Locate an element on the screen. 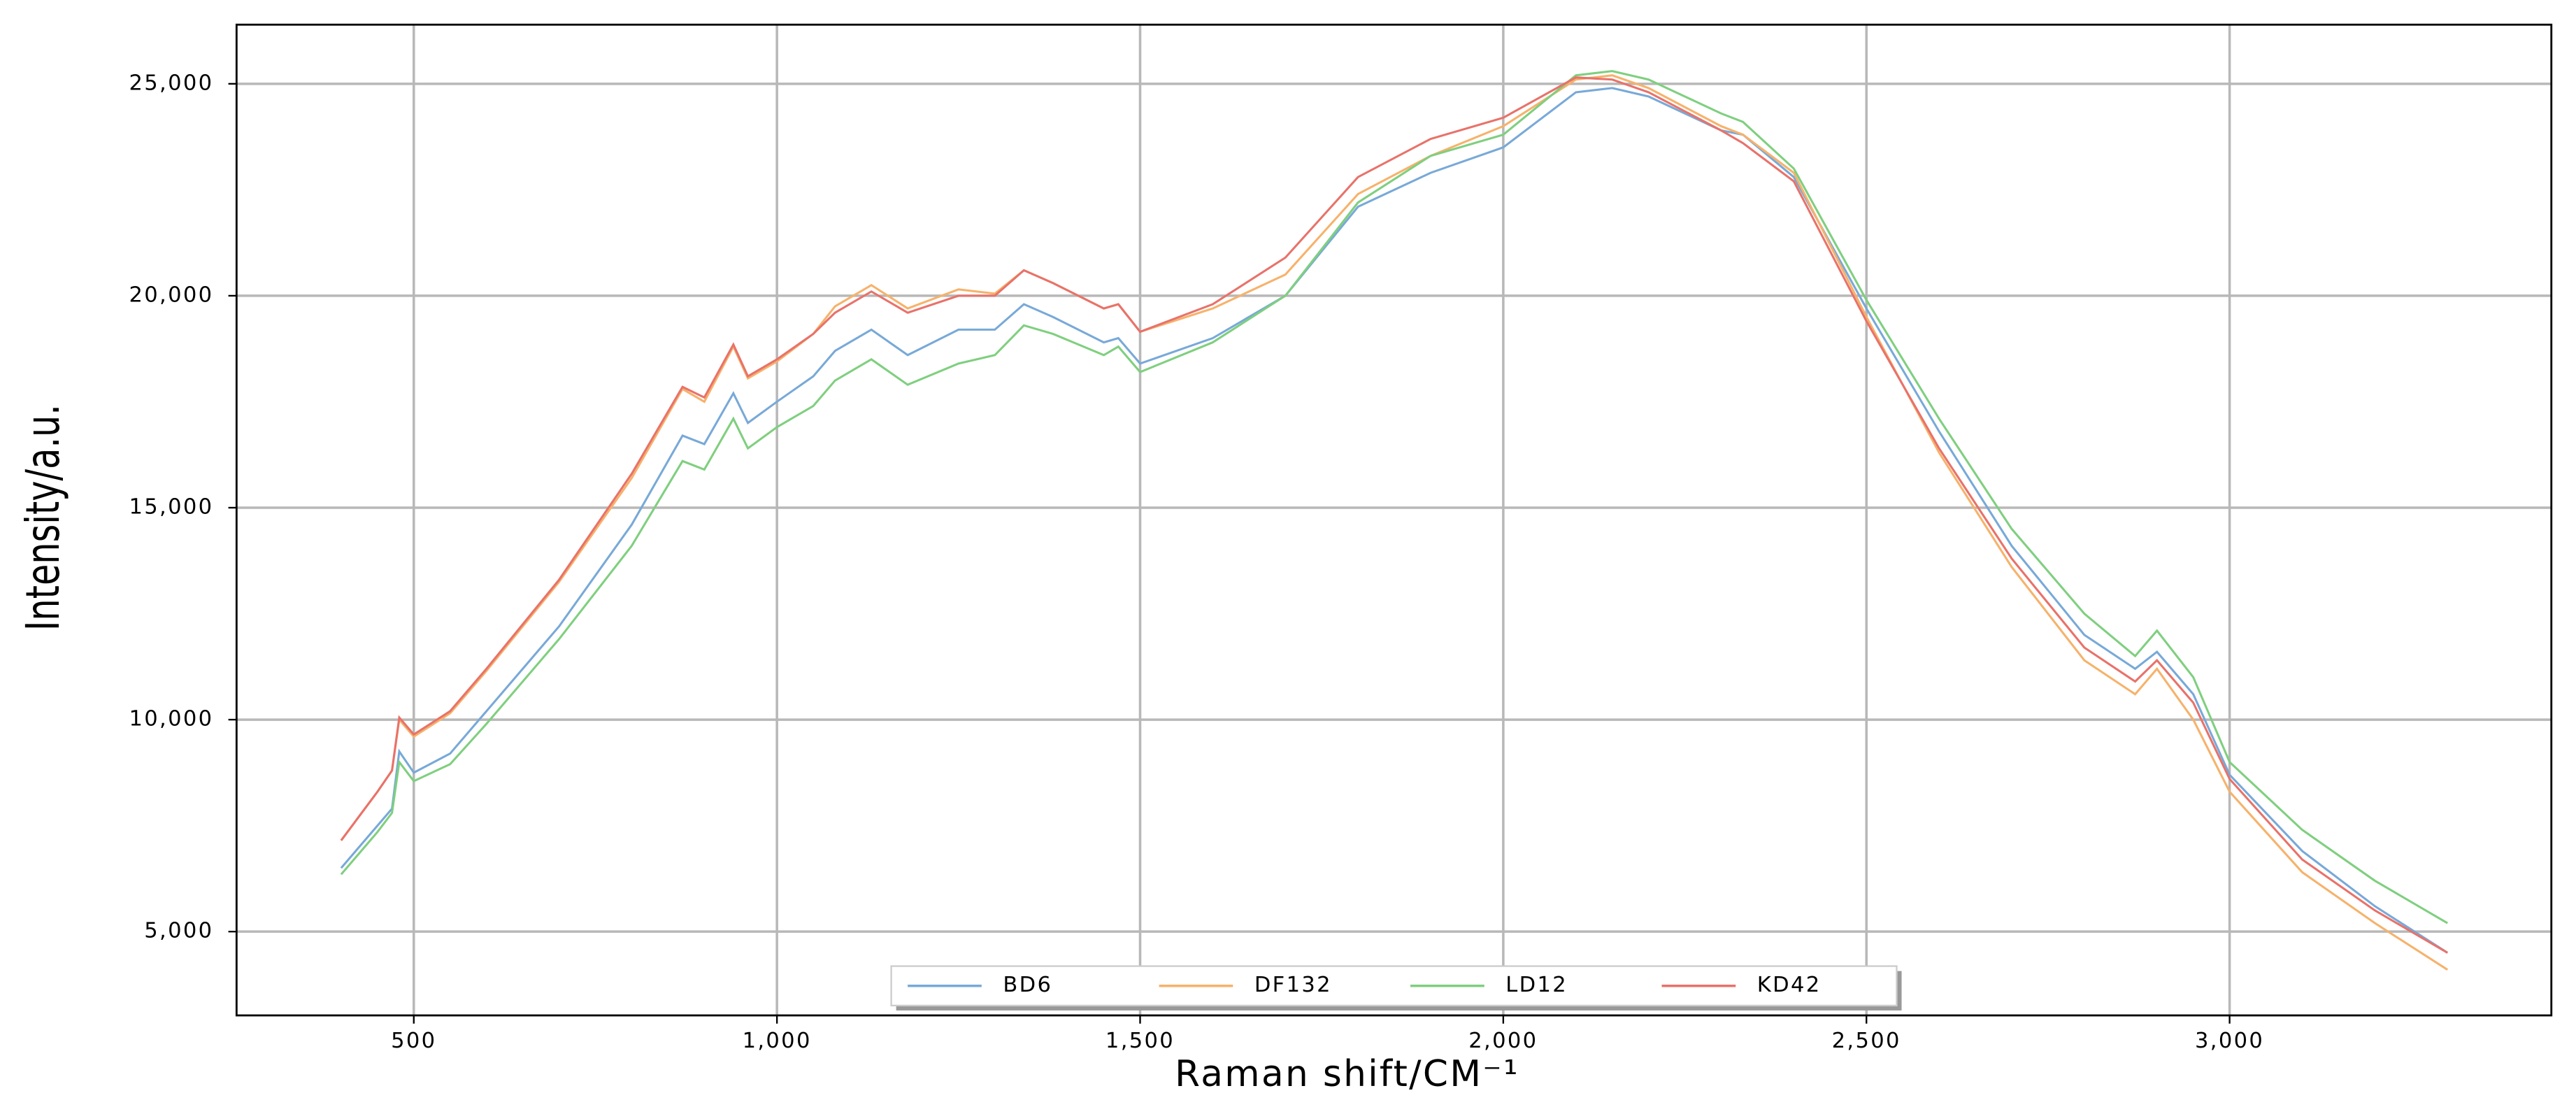 The height and width of the screenshot is (1114, 2576). y-tick-label: 10,000 is located at coordinates (171, 719).